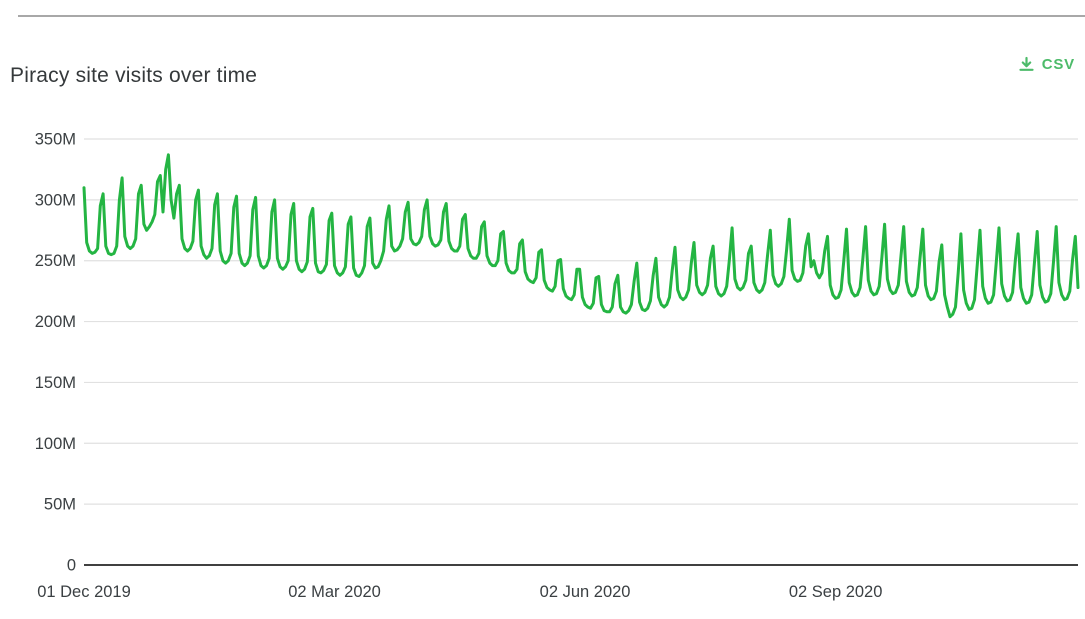 The image size is (1085, 619). Describe the element at coordinates (134, 76) in the screenshot. I see `page-title: Piracy site visits over time` at that location.